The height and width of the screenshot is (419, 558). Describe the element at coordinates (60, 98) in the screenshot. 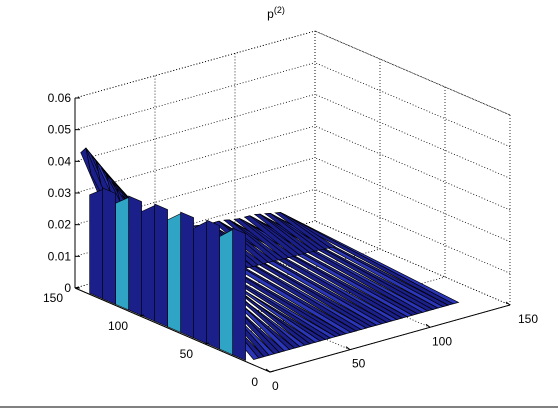

I see `z-tick-label: 0.06` at that location.